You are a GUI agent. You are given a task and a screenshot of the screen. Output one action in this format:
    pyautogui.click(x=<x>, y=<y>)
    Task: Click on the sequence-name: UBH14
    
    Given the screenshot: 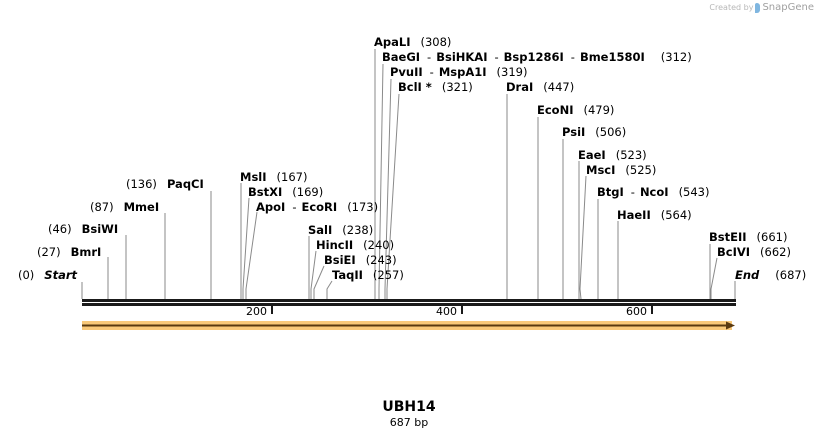 What is the action you would take?
    pyautogui.click(x=409, y=407)
    